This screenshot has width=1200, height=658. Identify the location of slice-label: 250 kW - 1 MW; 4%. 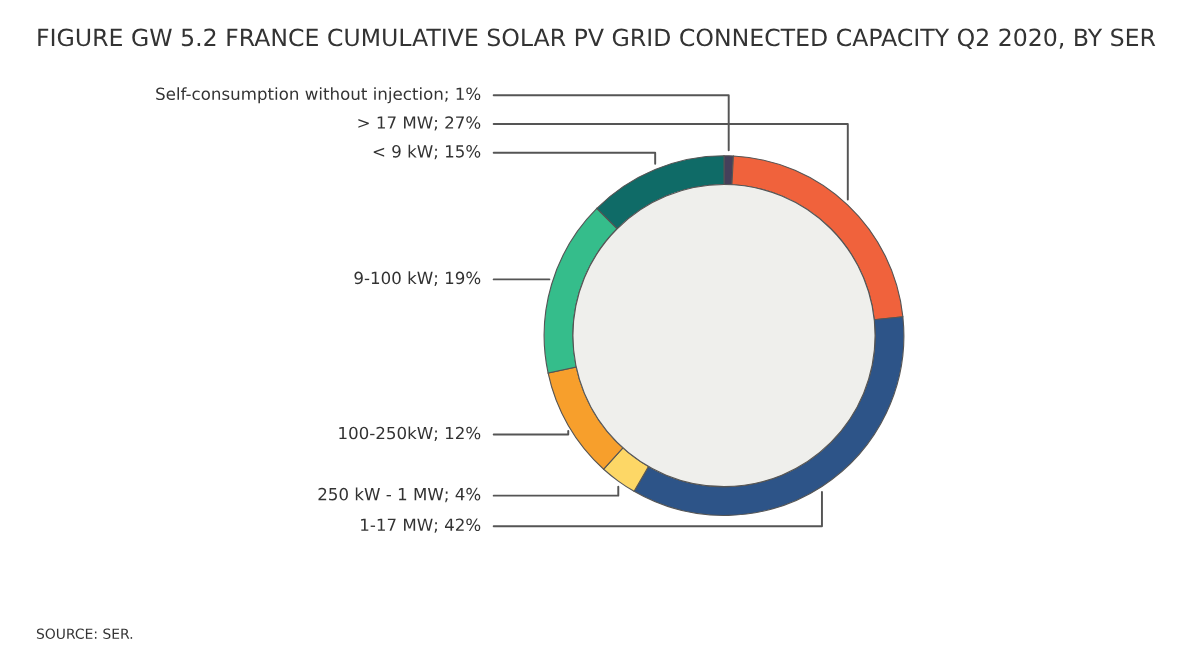
(399, 495).